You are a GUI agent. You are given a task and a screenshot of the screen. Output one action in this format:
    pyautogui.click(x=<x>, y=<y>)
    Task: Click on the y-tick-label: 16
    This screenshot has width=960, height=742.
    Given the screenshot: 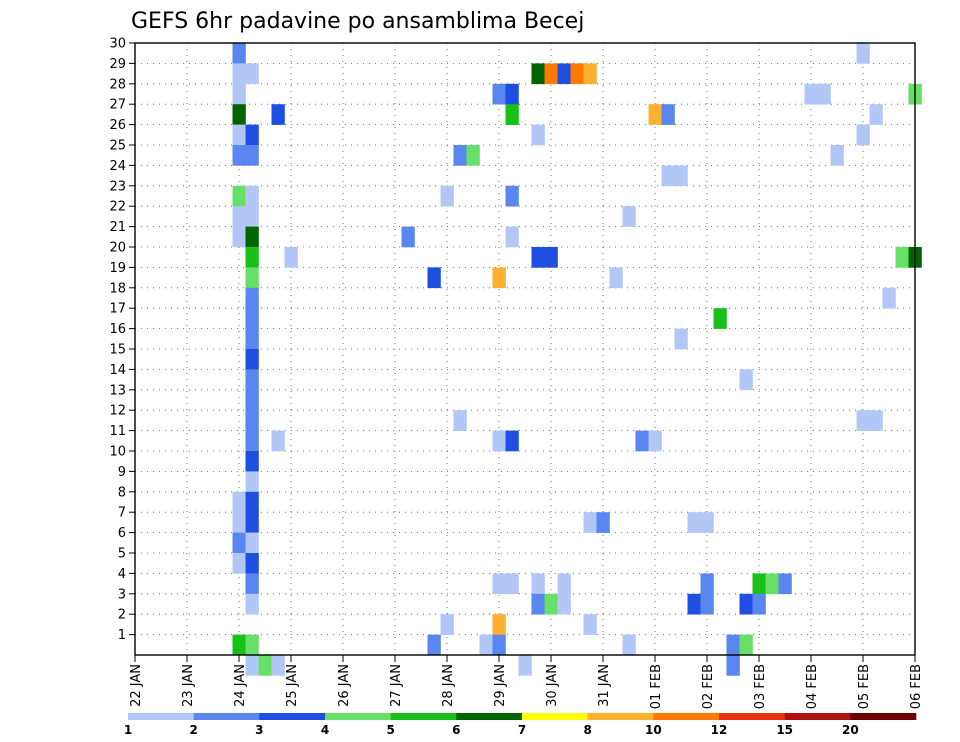 What is the action you would take?
    pyautogui.click(x=117, y=329)
    